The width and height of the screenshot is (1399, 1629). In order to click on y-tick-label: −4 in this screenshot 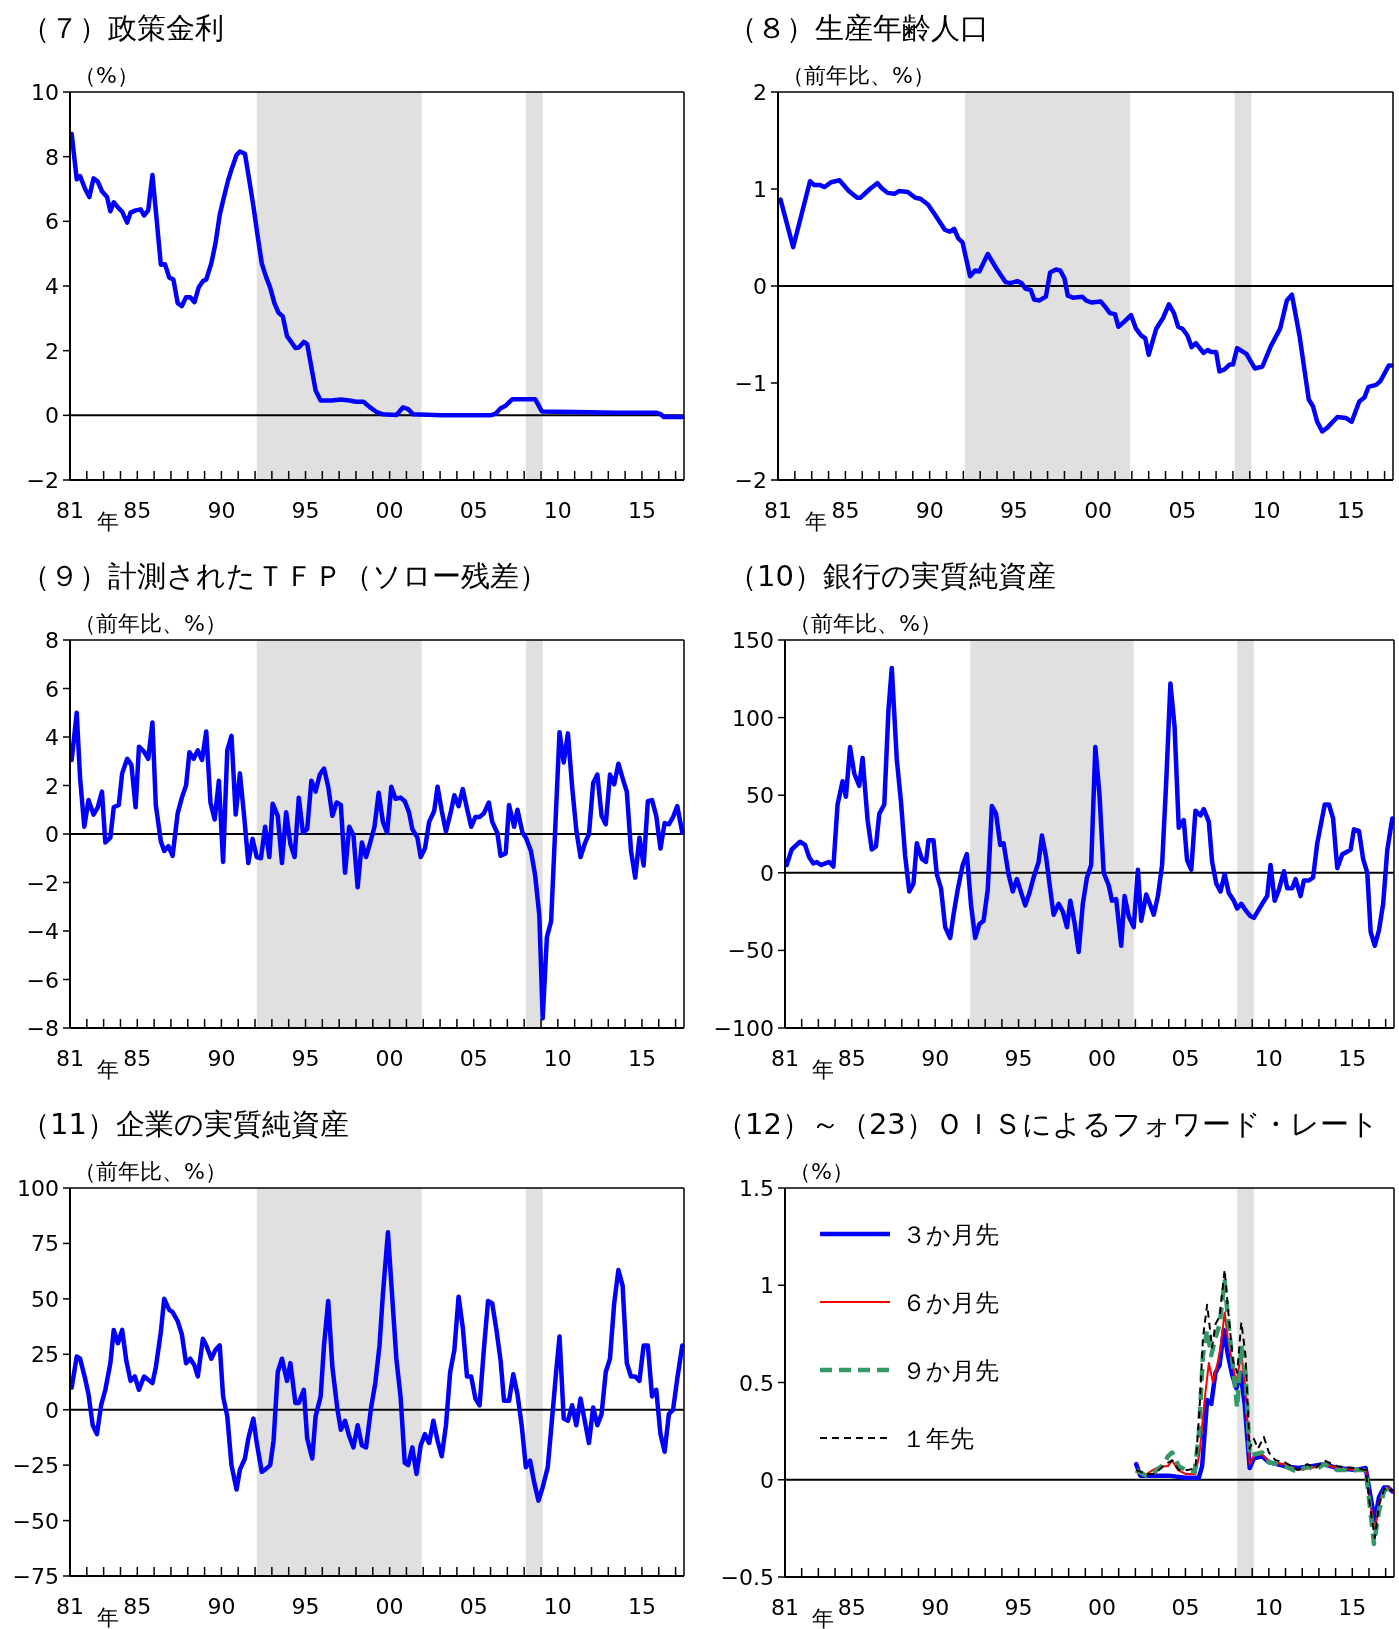, I will do `click(42, 931)`.